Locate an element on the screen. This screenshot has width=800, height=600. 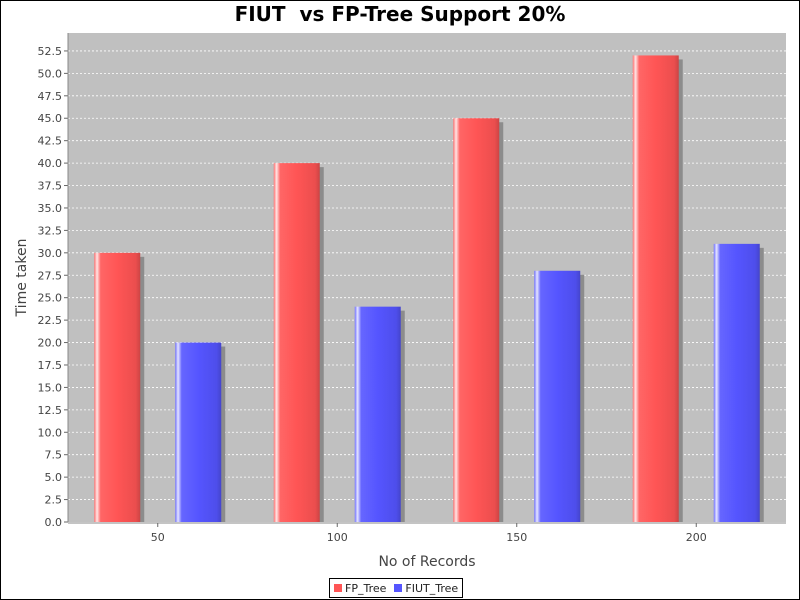
y-tick-label: 52.5 is located at coordinates (50, 51).